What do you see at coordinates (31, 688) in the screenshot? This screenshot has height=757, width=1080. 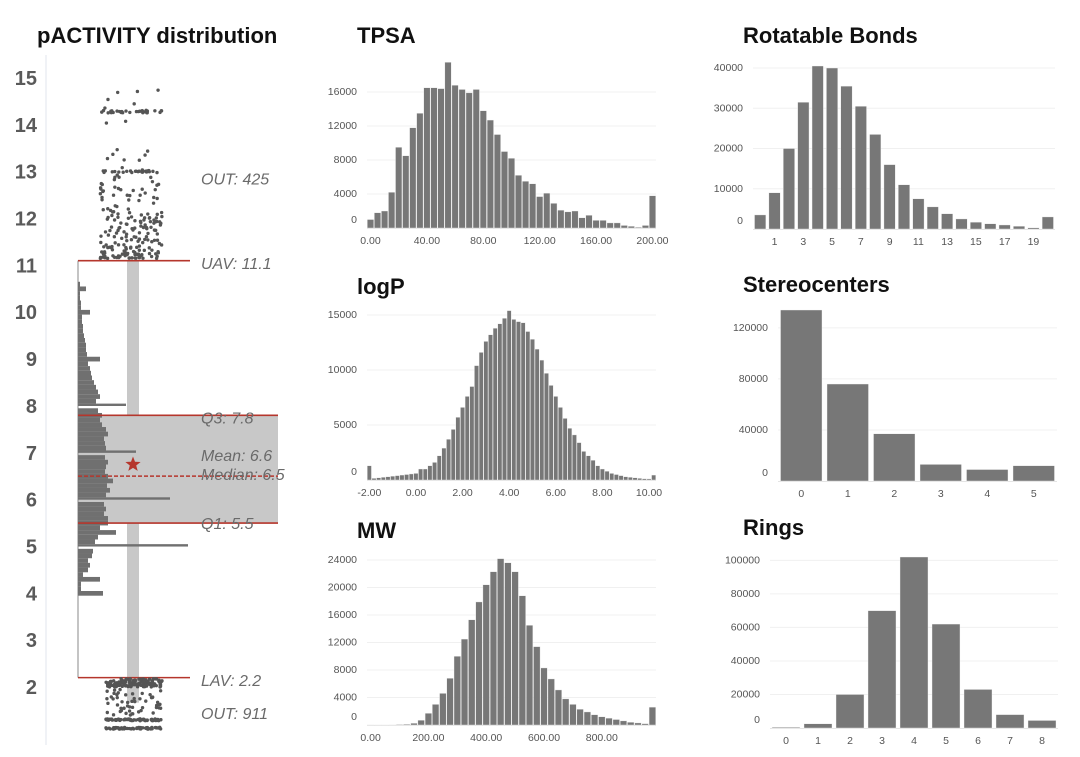 I see `y-tick-label: 2` at bounding box center [31, 688].